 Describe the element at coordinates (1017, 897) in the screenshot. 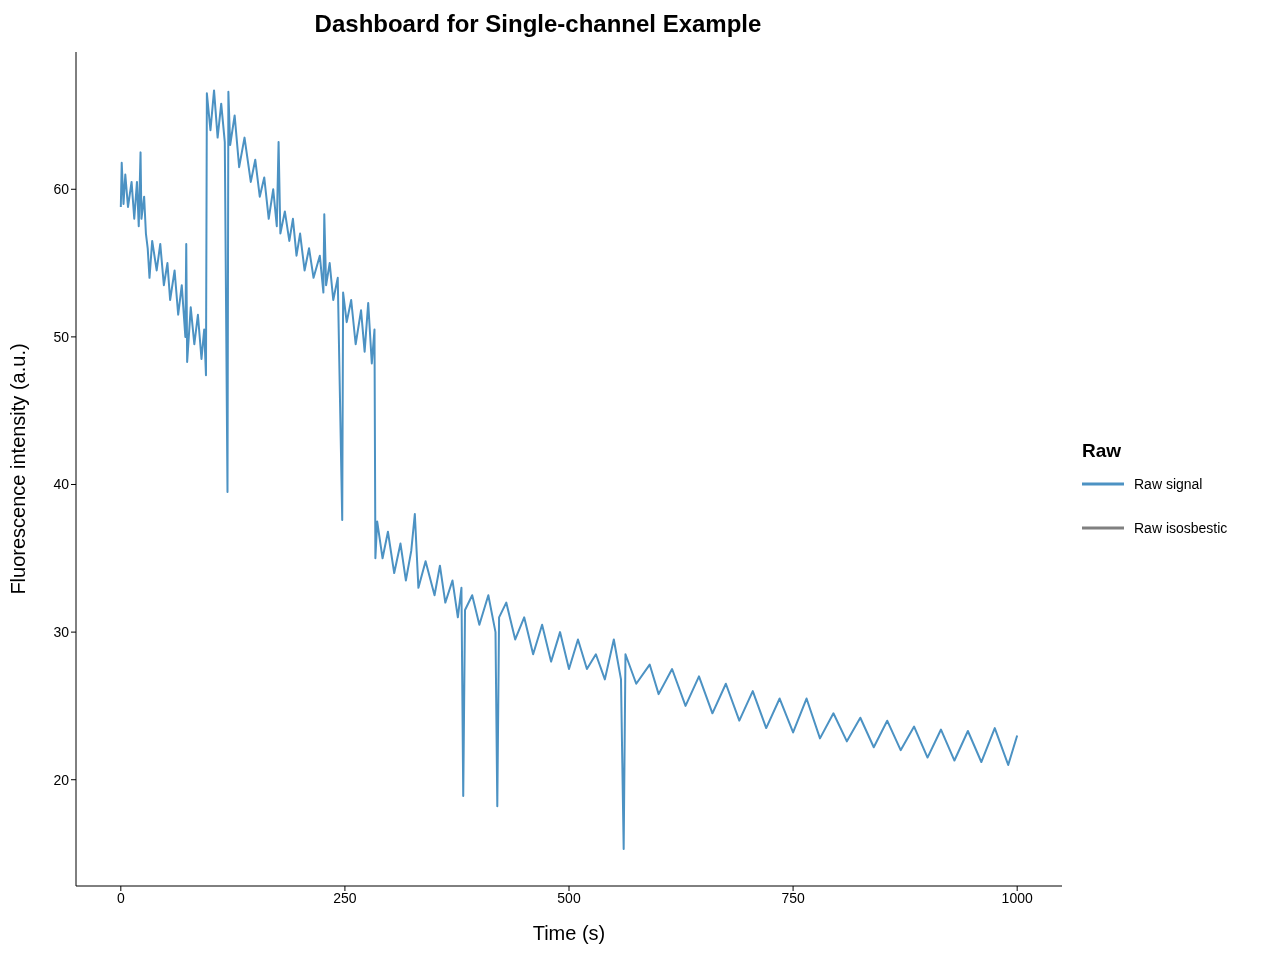

I see `x-tick-label: 1000` at that location.